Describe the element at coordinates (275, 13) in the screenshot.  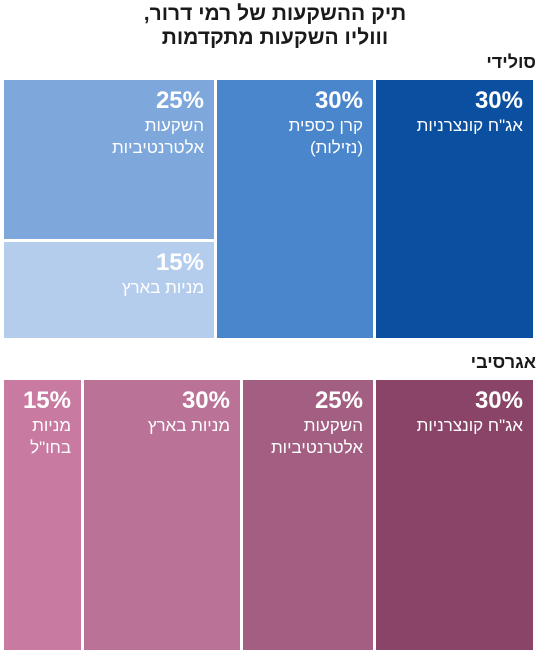
I see `chart-title-line1: תיק ההשקעות של רמי דרור,` at that location.